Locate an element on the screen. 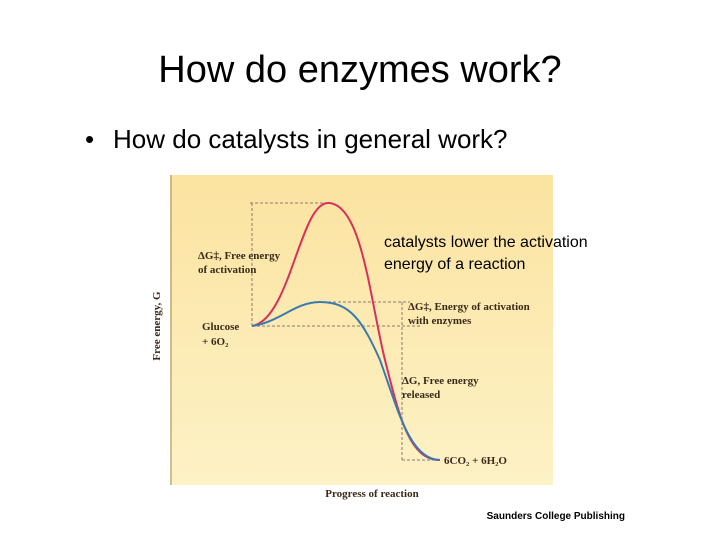 This screenshot has height=540, width=720. slide-title: How do enzymes work? is located at coordinates (359, 70).